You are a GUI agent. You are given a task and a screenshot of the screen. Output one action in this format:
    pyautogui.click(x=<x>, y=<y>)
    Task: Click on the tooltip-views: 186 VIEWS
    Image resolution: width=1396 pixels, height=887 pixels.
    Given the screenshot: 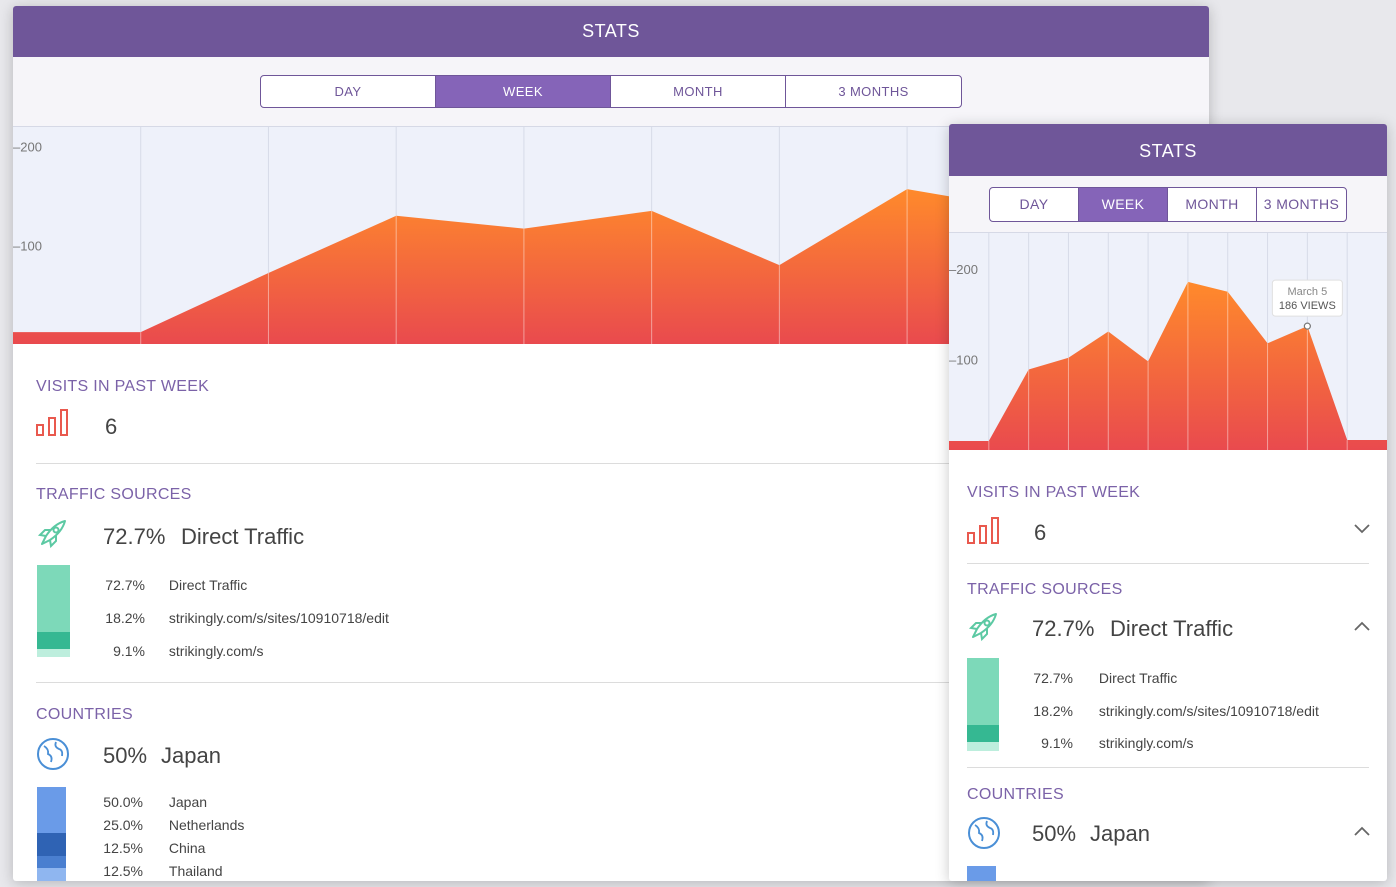 What is the action you would take?
    pyautogui.click(x=1307, y=306)
    